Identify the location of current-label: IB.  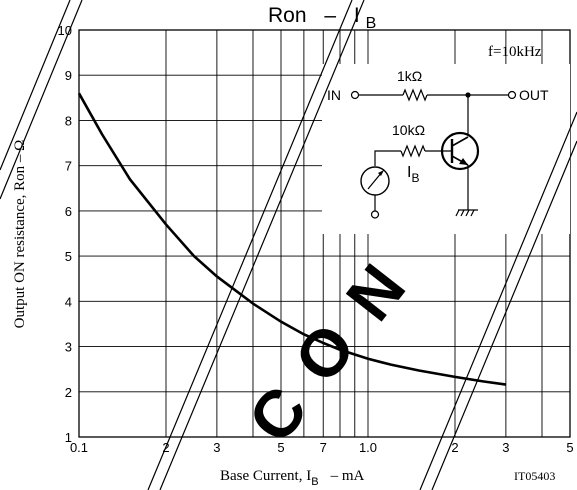
(413, 174).